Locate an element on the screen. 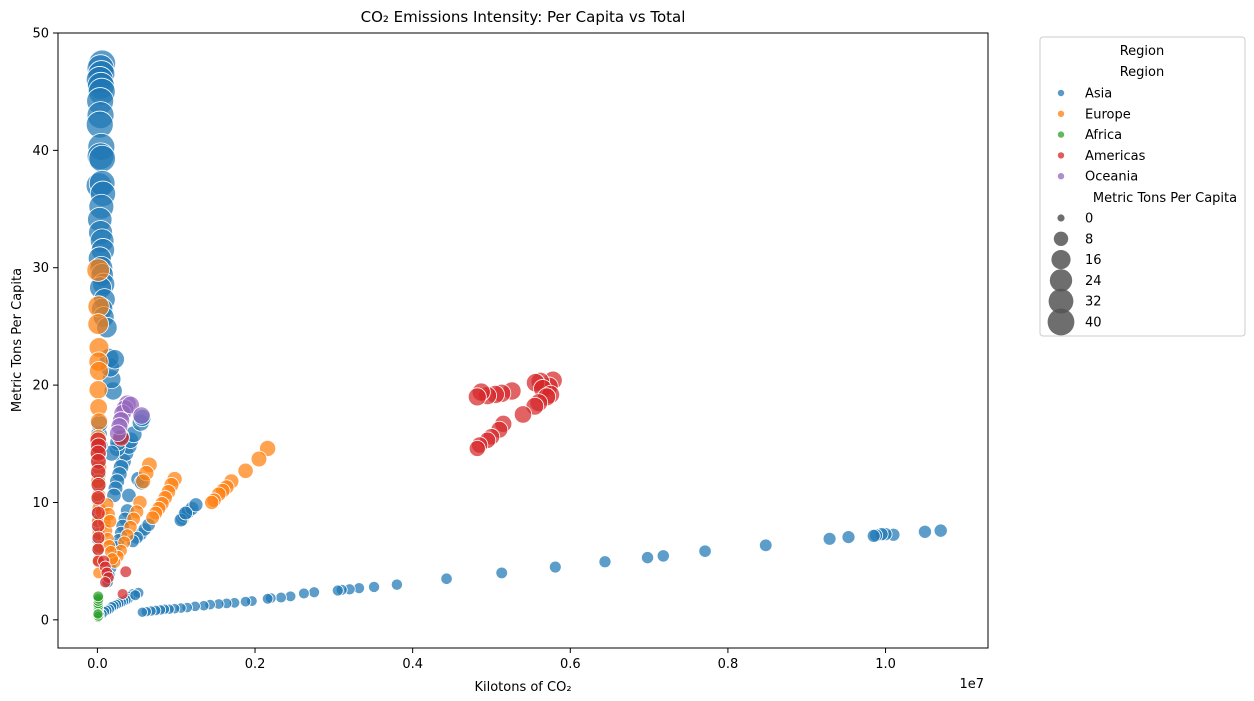  legend-frame is located at coordinates (1142, 186).